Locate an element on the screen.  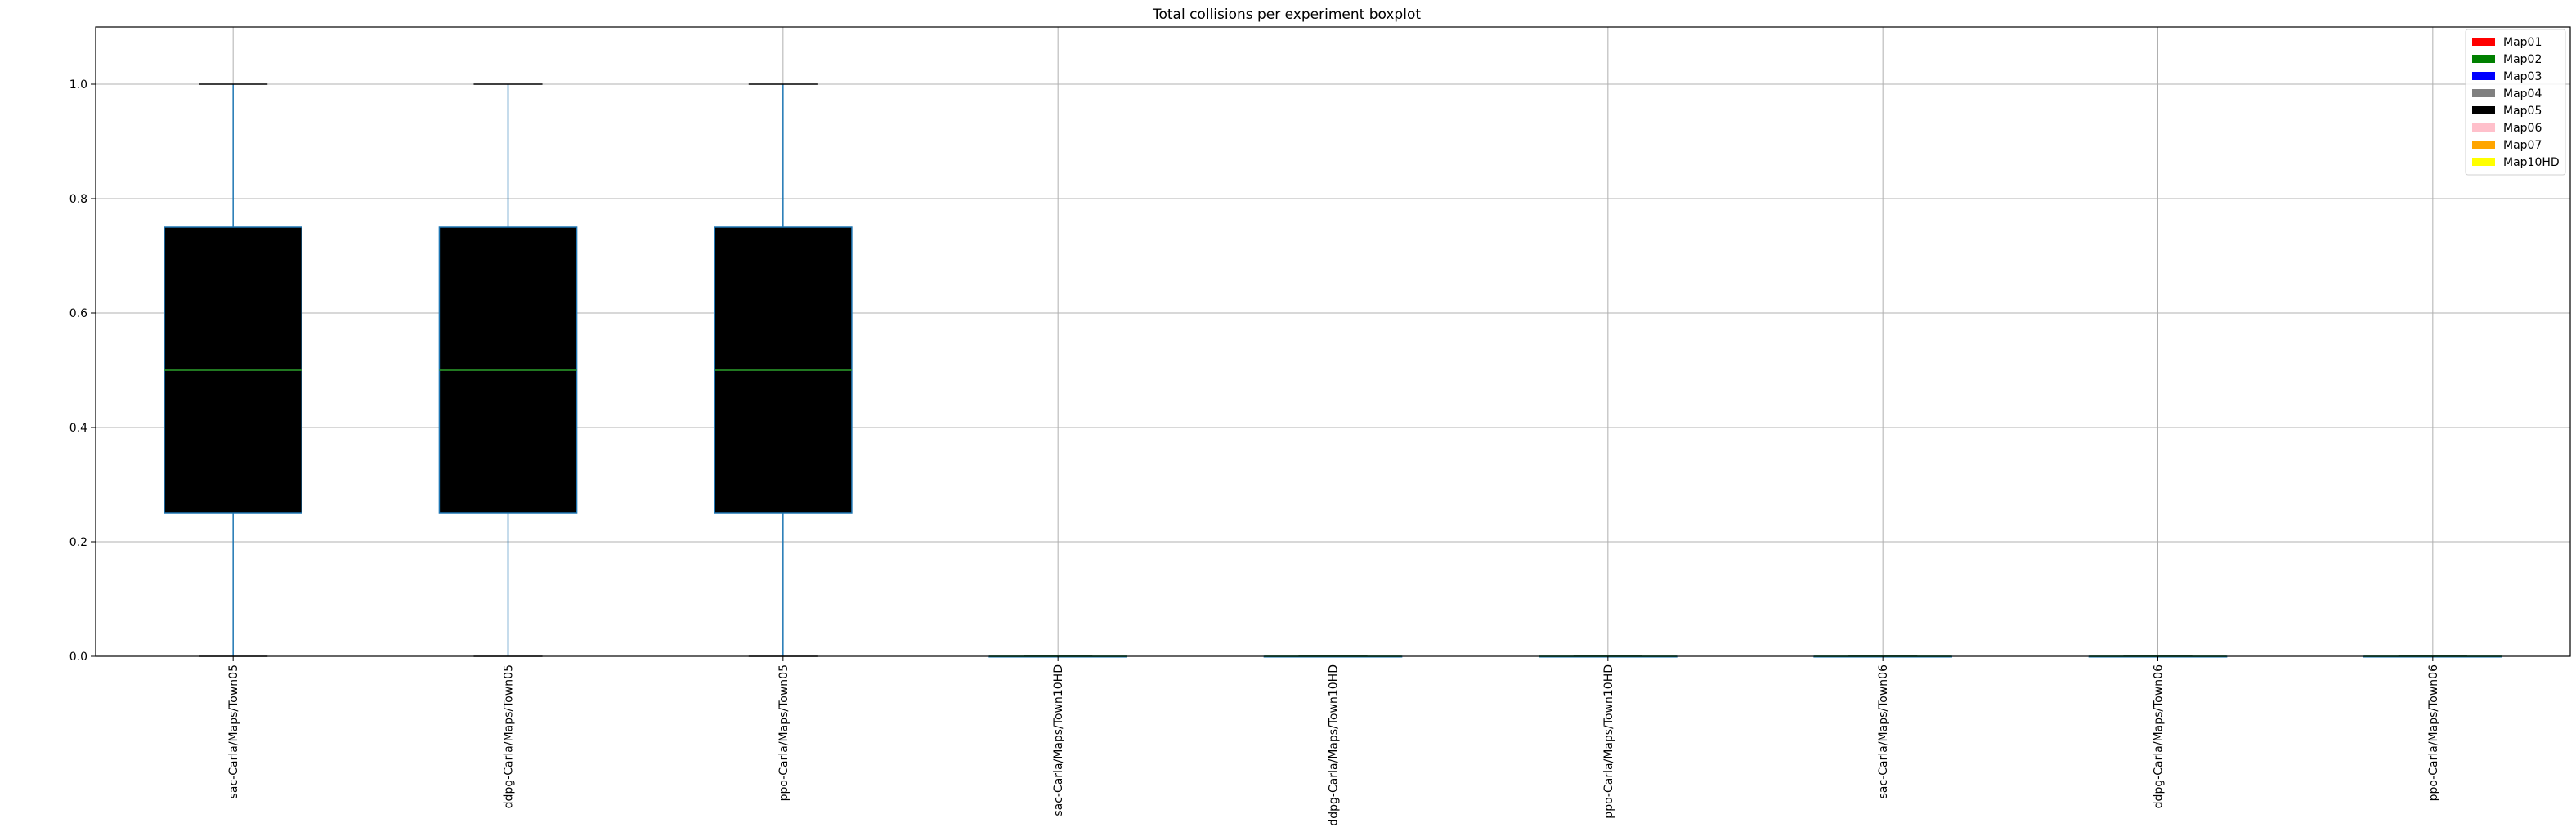
y-tick-label: 1.0 is located at coordinates (78, 85).